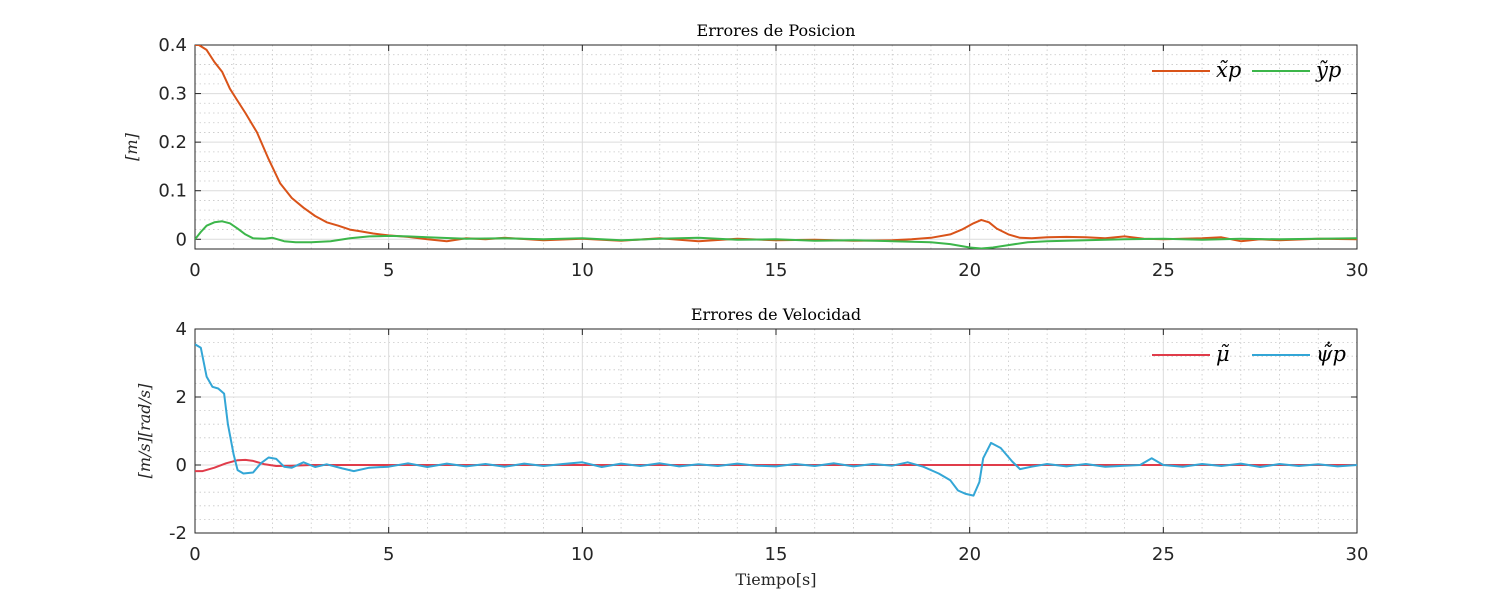  I want to click on legend: μ̃ ψ̃̇p, so click(1249, 354).